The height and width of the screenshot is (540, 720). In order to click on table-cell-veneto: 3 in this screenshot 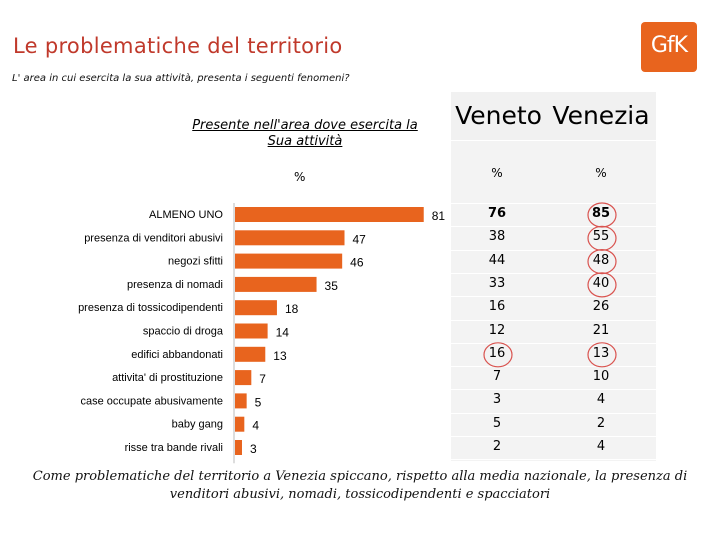, I will do `click(497, 400)`.